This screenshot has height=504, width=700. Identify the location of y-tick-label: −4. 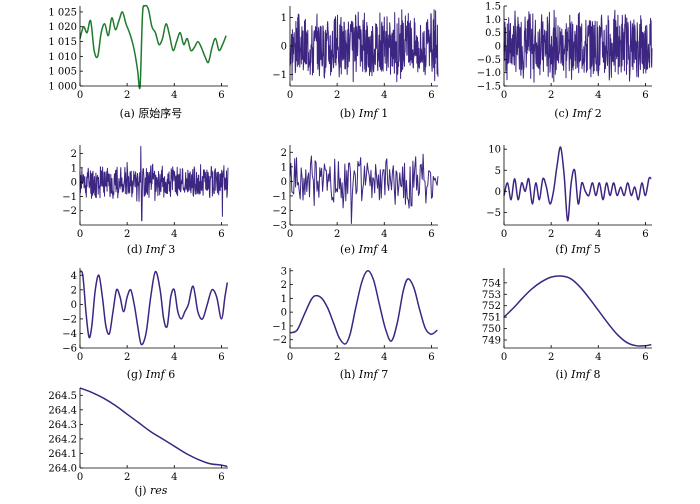
(69, 334).